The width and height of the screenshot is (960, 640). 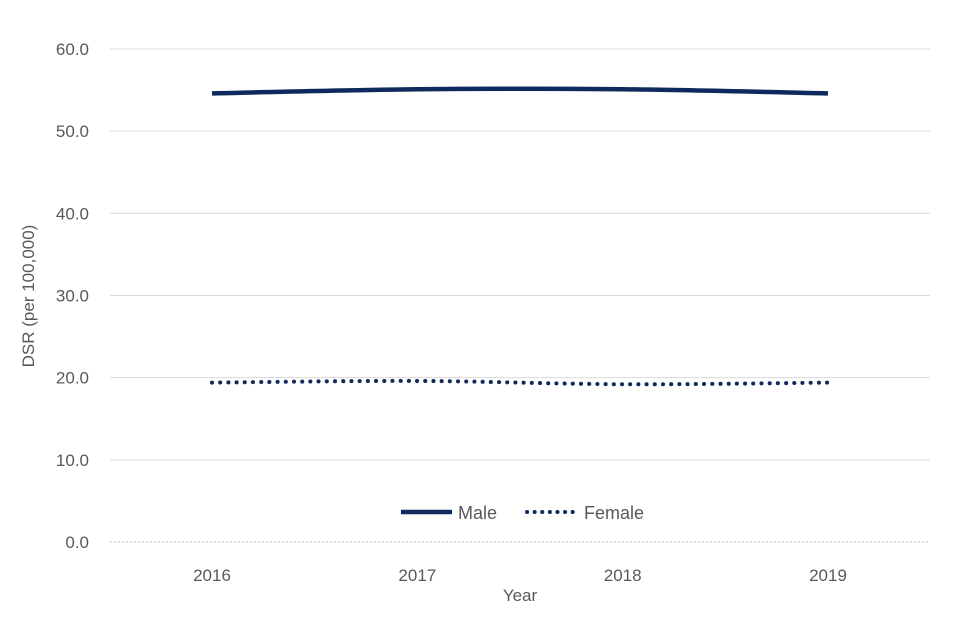 What do you see at coordinates (520, 595) in the screenshot?
I see `x-axis-title: Year` at bounding box center [520, 595].